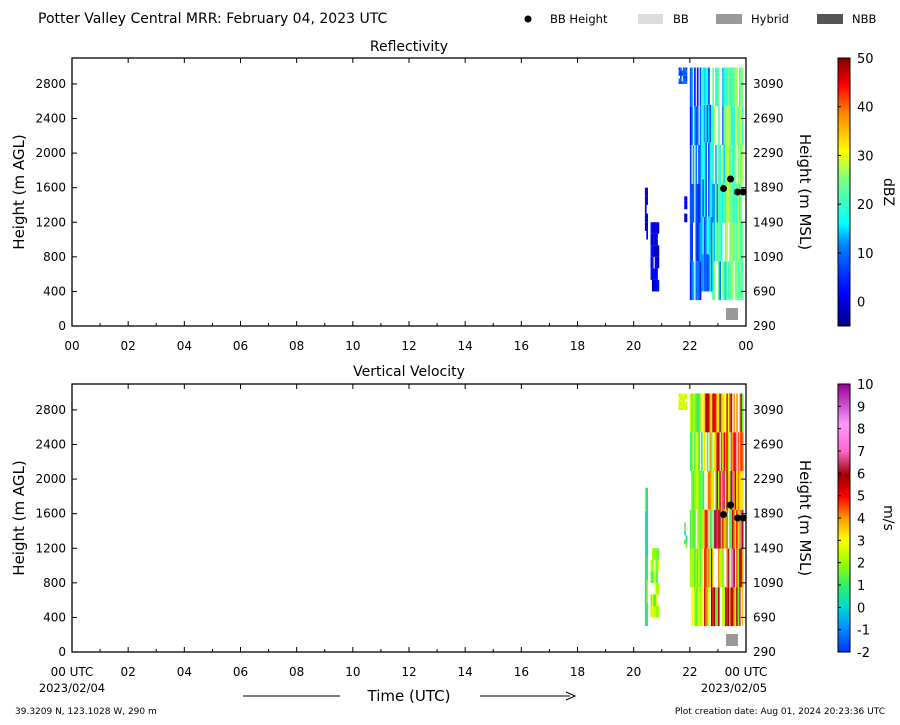 The width and height of the screenshot is (900, 725). I want to click on panel-title: Vertical Velocity, so click(409, 372).